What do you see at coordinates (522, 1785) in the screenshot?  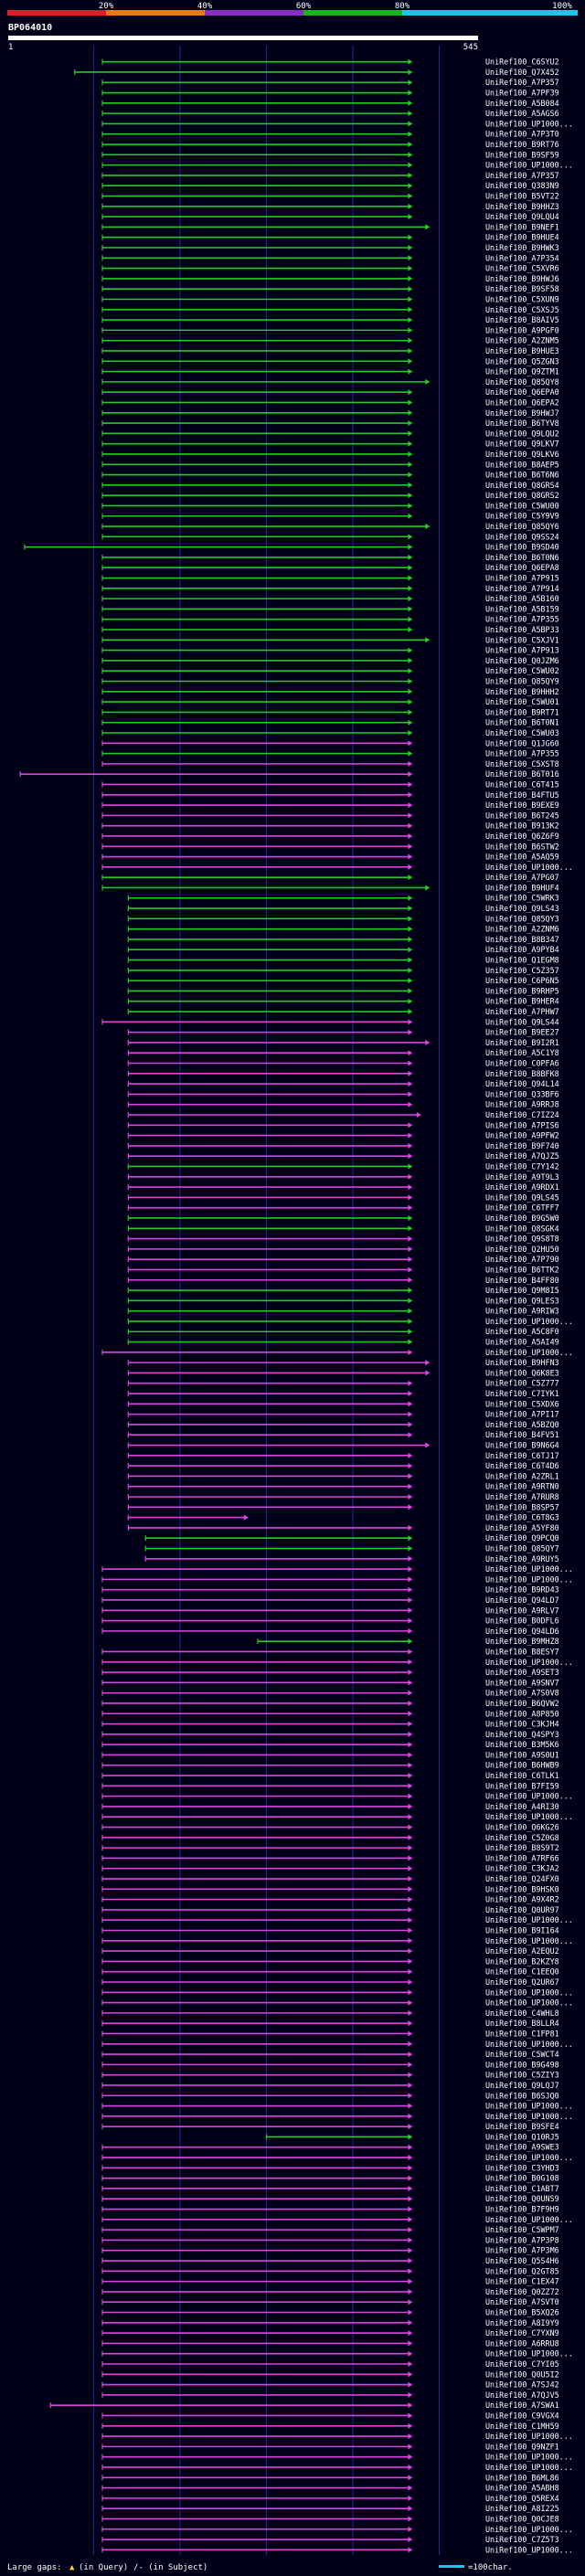 I see `hit-label: UniRef100_B7FI59` at bounding box center [522, 1785].